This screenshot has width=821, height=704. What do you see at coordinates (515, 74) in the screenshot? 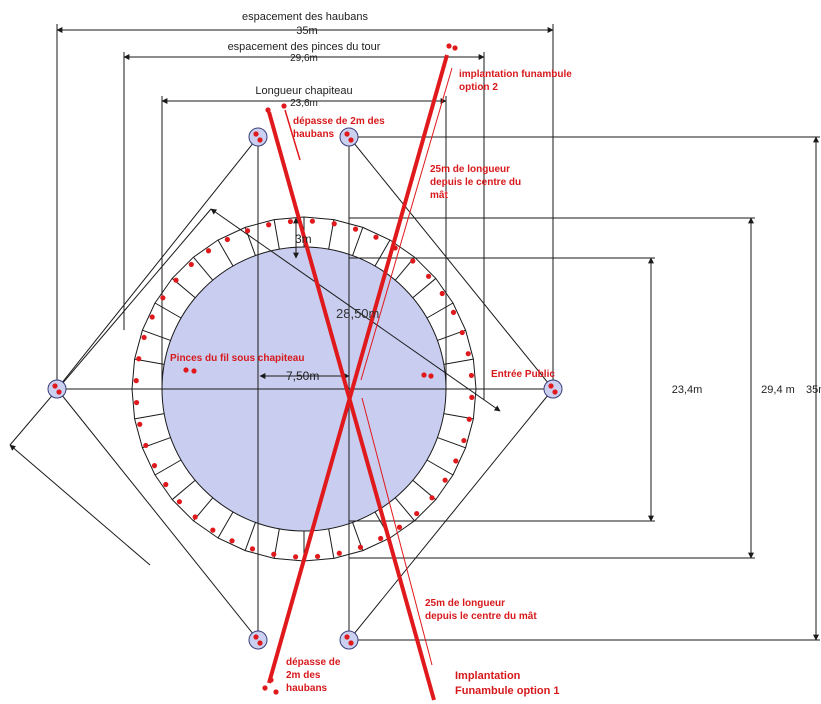
I see `implantation-opt2-line1: implantation funambule` at bounding box center [515, 74].